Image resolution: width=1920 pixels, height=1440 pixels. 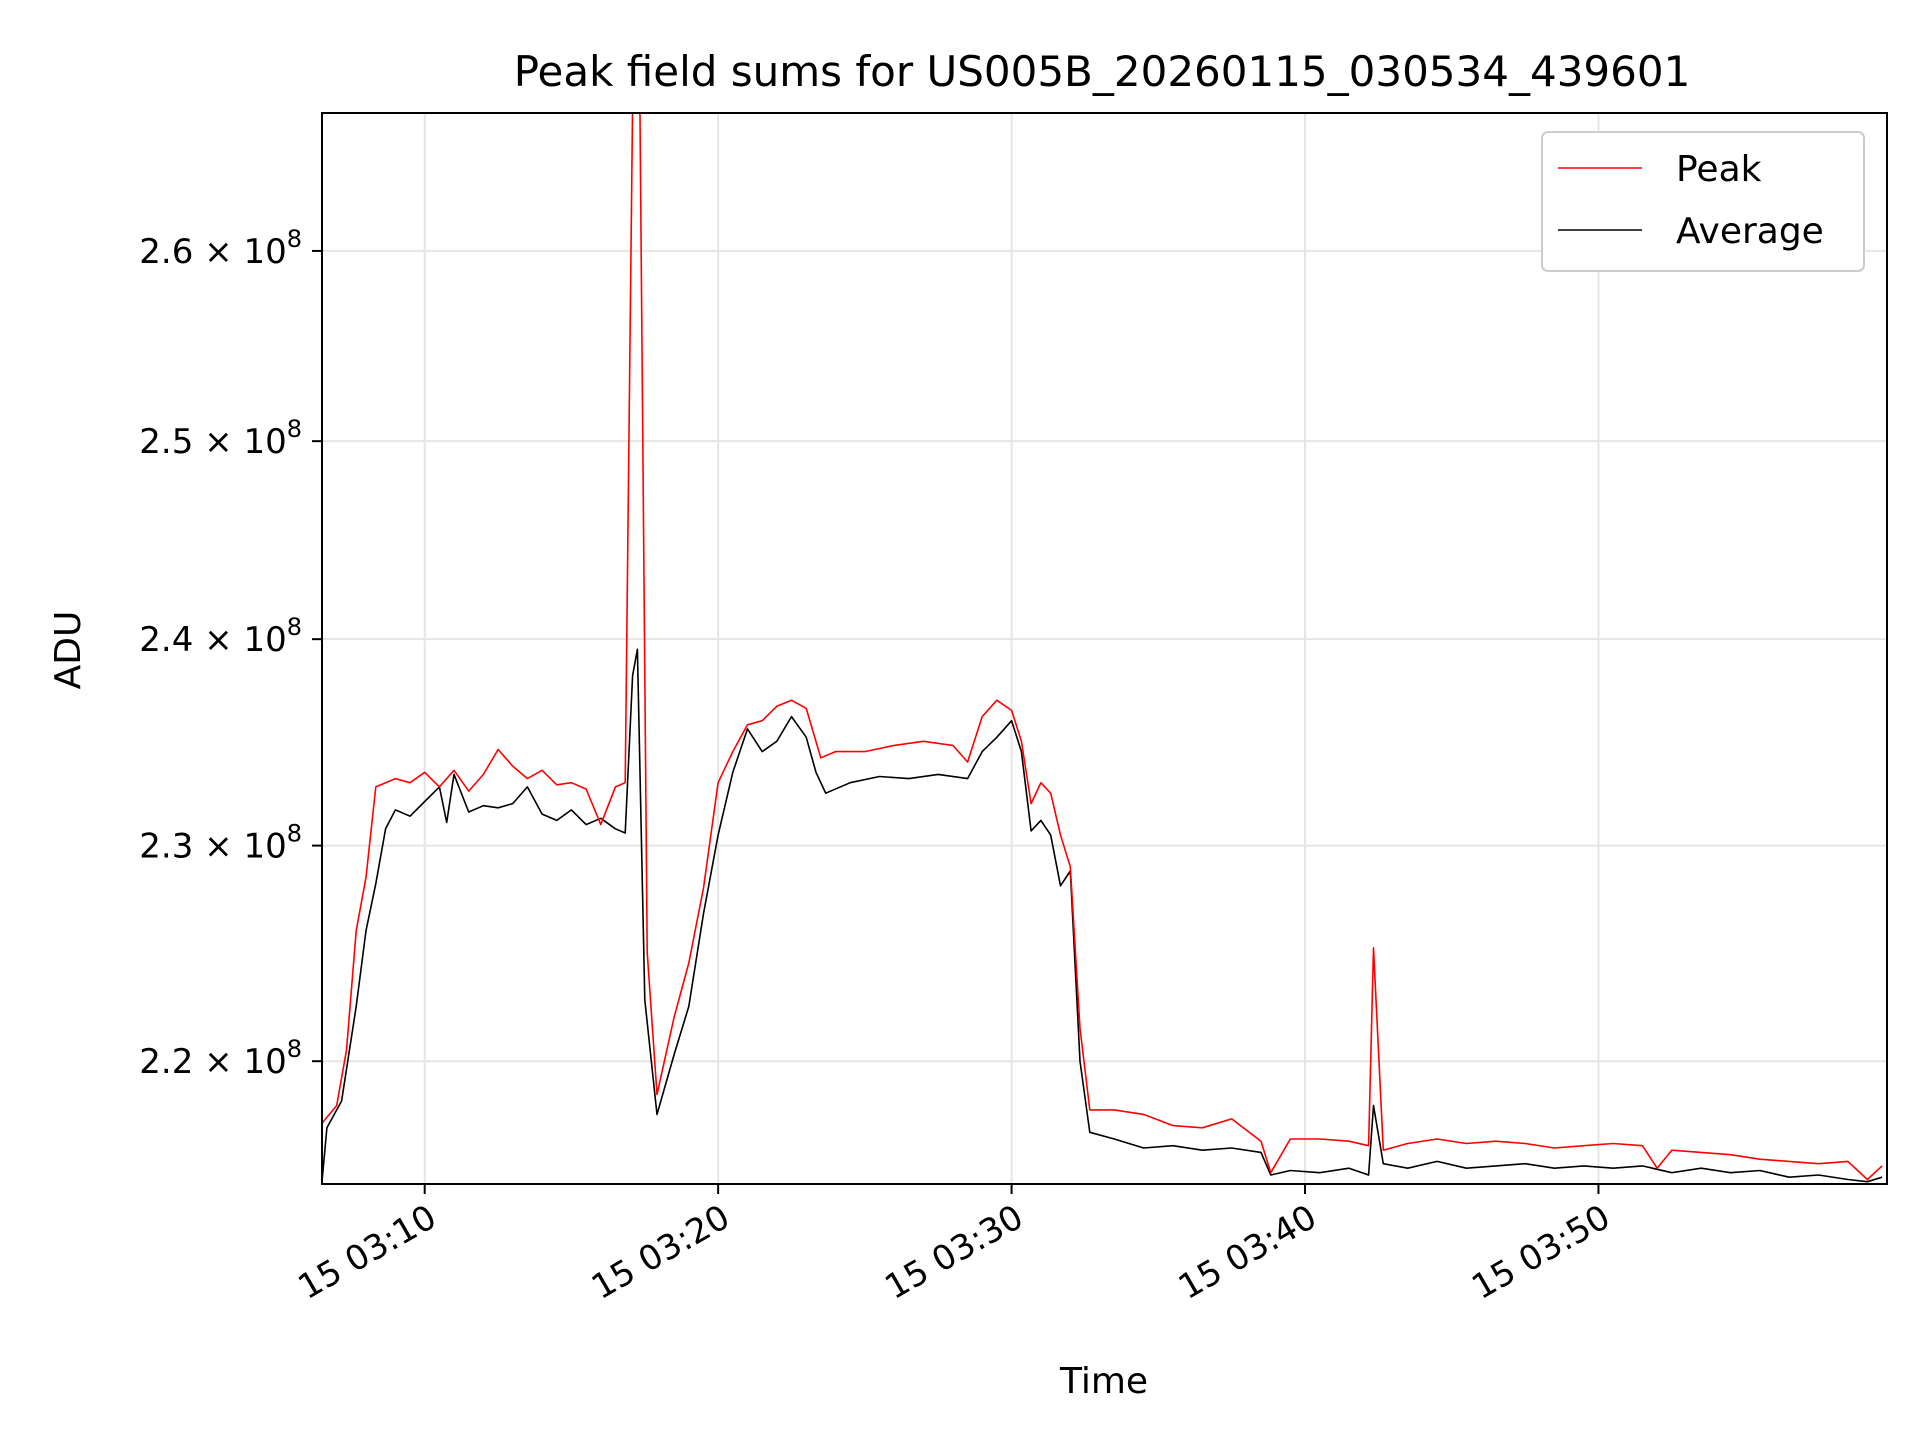 I want to click on x-axis-label: Time, so click(x=1103, y=1381).